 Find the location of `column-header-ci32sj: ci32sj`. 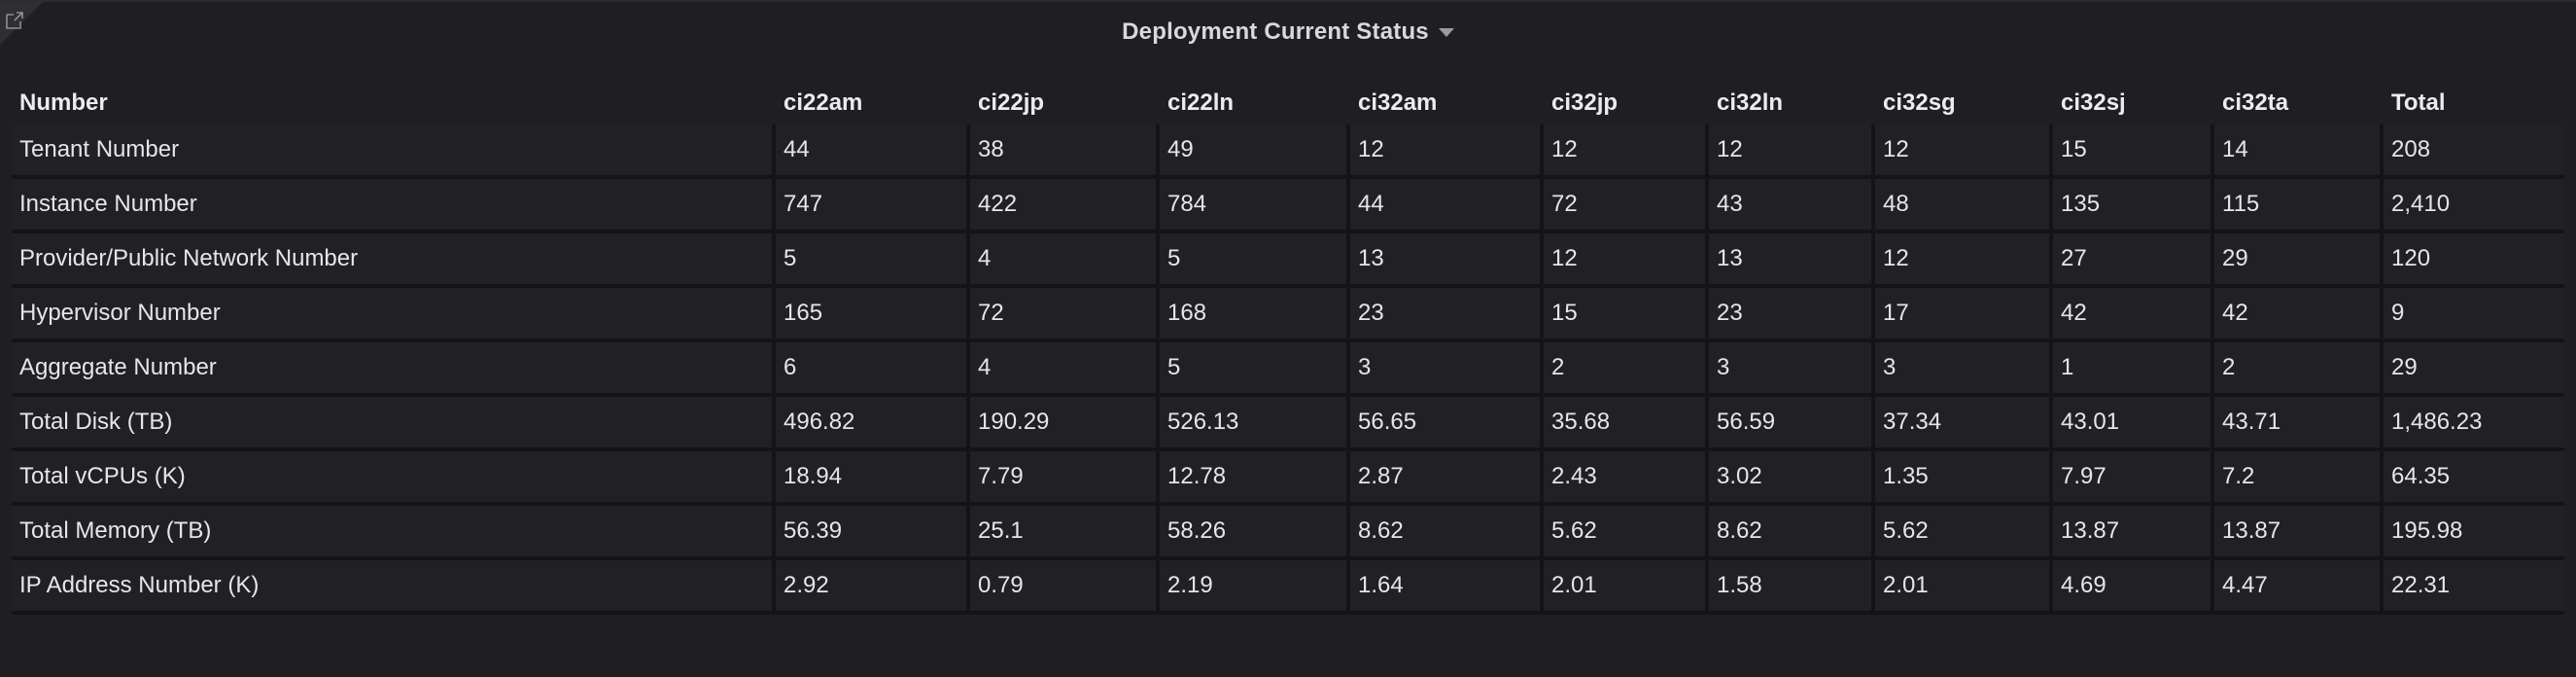

column-header-ci32sj: ci32sj is located at coordinates (2094, 102).